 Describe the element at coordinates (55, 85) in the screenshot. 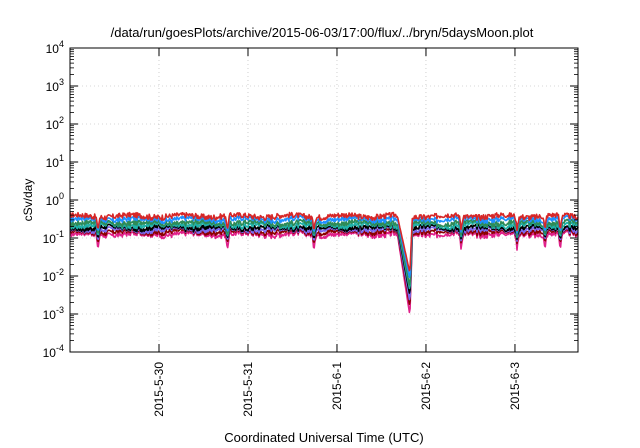

I see `y-tick-label: 10³` at that location.